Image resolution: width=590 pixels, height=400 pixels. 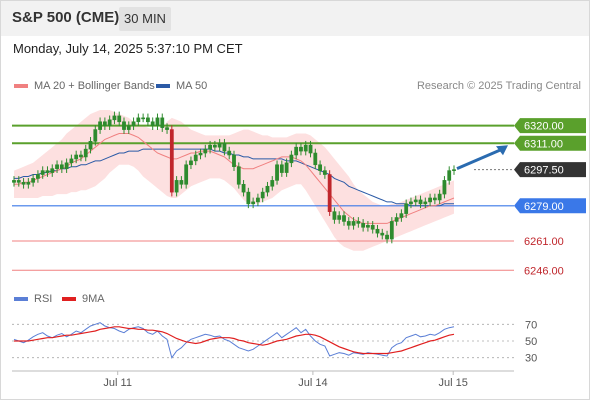 I want to click on timestamp: Monday, July 14, 2025 5:37:10 PM CET, so click(x=128, y=48).